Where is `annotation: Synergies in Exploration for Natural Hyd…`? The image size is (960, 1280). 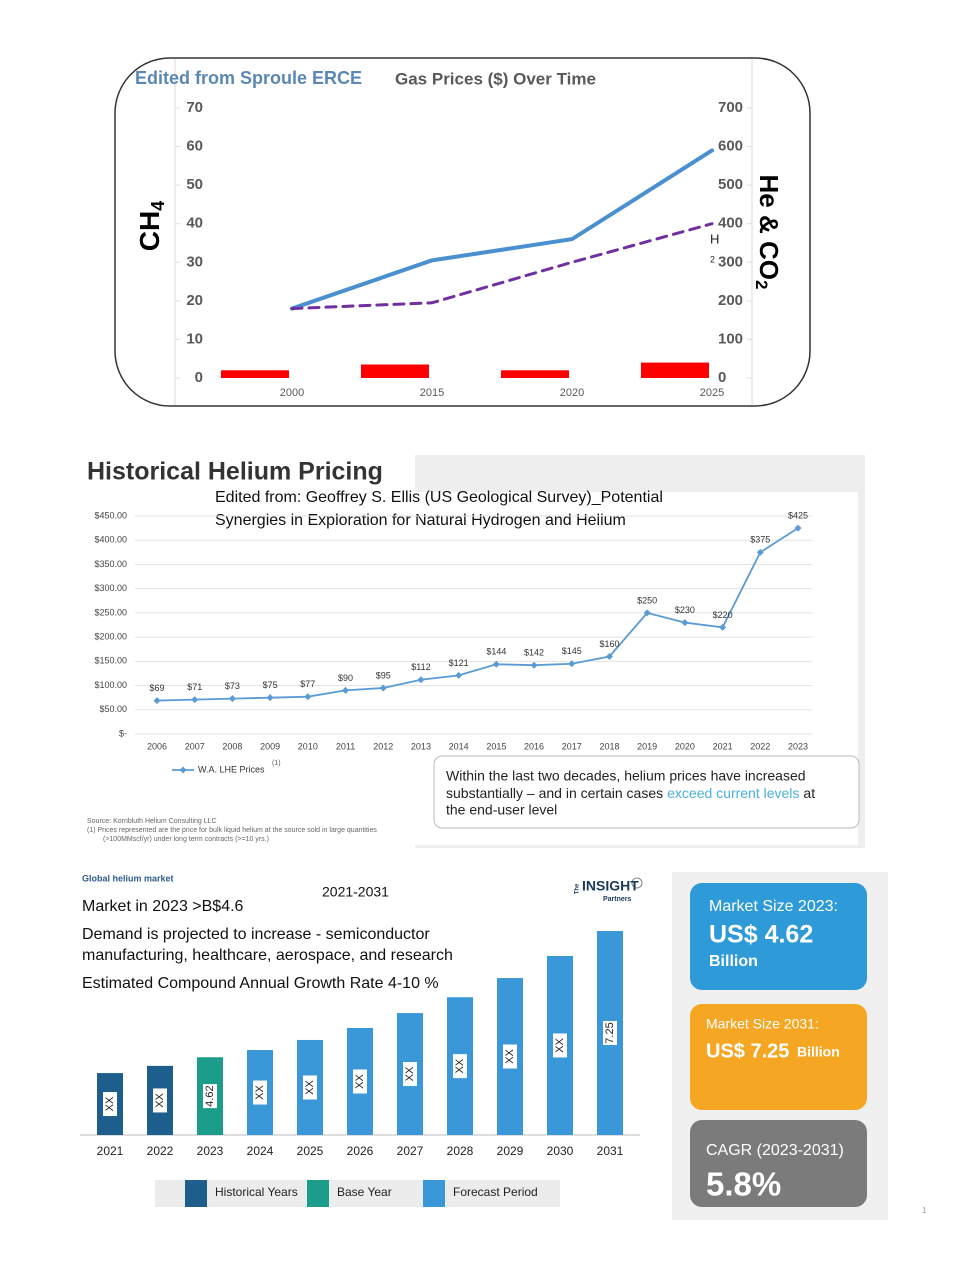 annotation: Synergies in Exploration for Natural Hyd… is located at coordinates (420, 520).